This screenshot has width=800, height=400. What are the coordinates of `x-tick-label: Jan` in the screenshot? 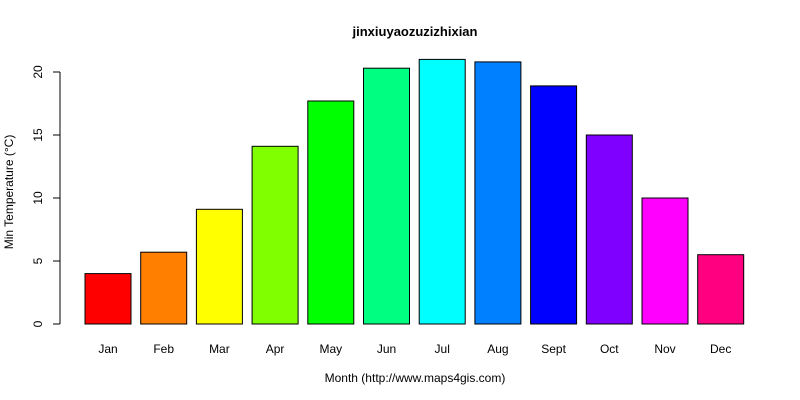 It's located at (107, 349).